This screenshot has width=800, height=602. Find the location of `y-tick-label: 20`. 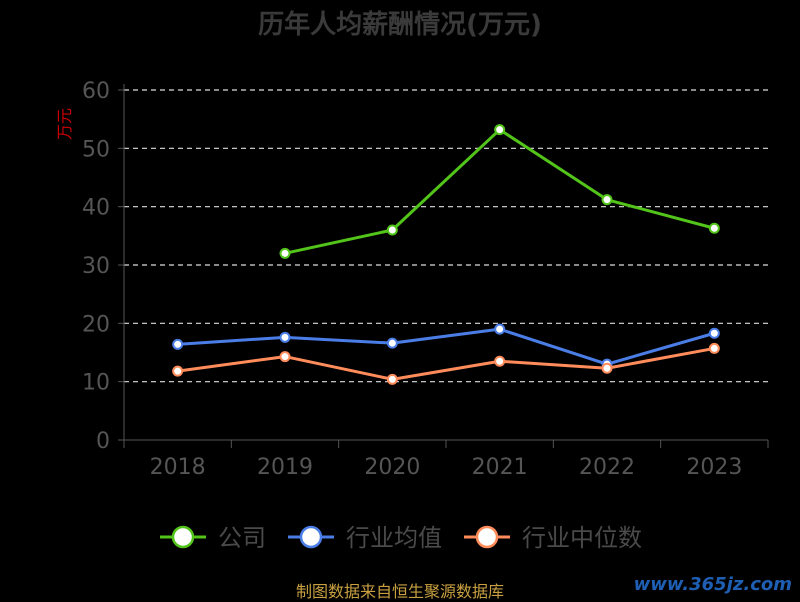

y-tick-label: 20 is located at coordinates (96, 324).